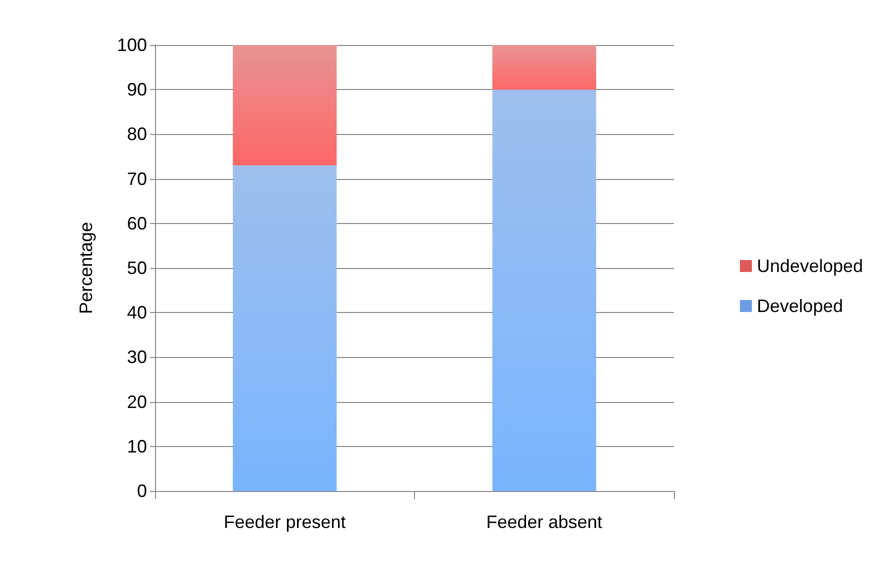  I want to click on y-tick-label: 60, so click(136, 223).